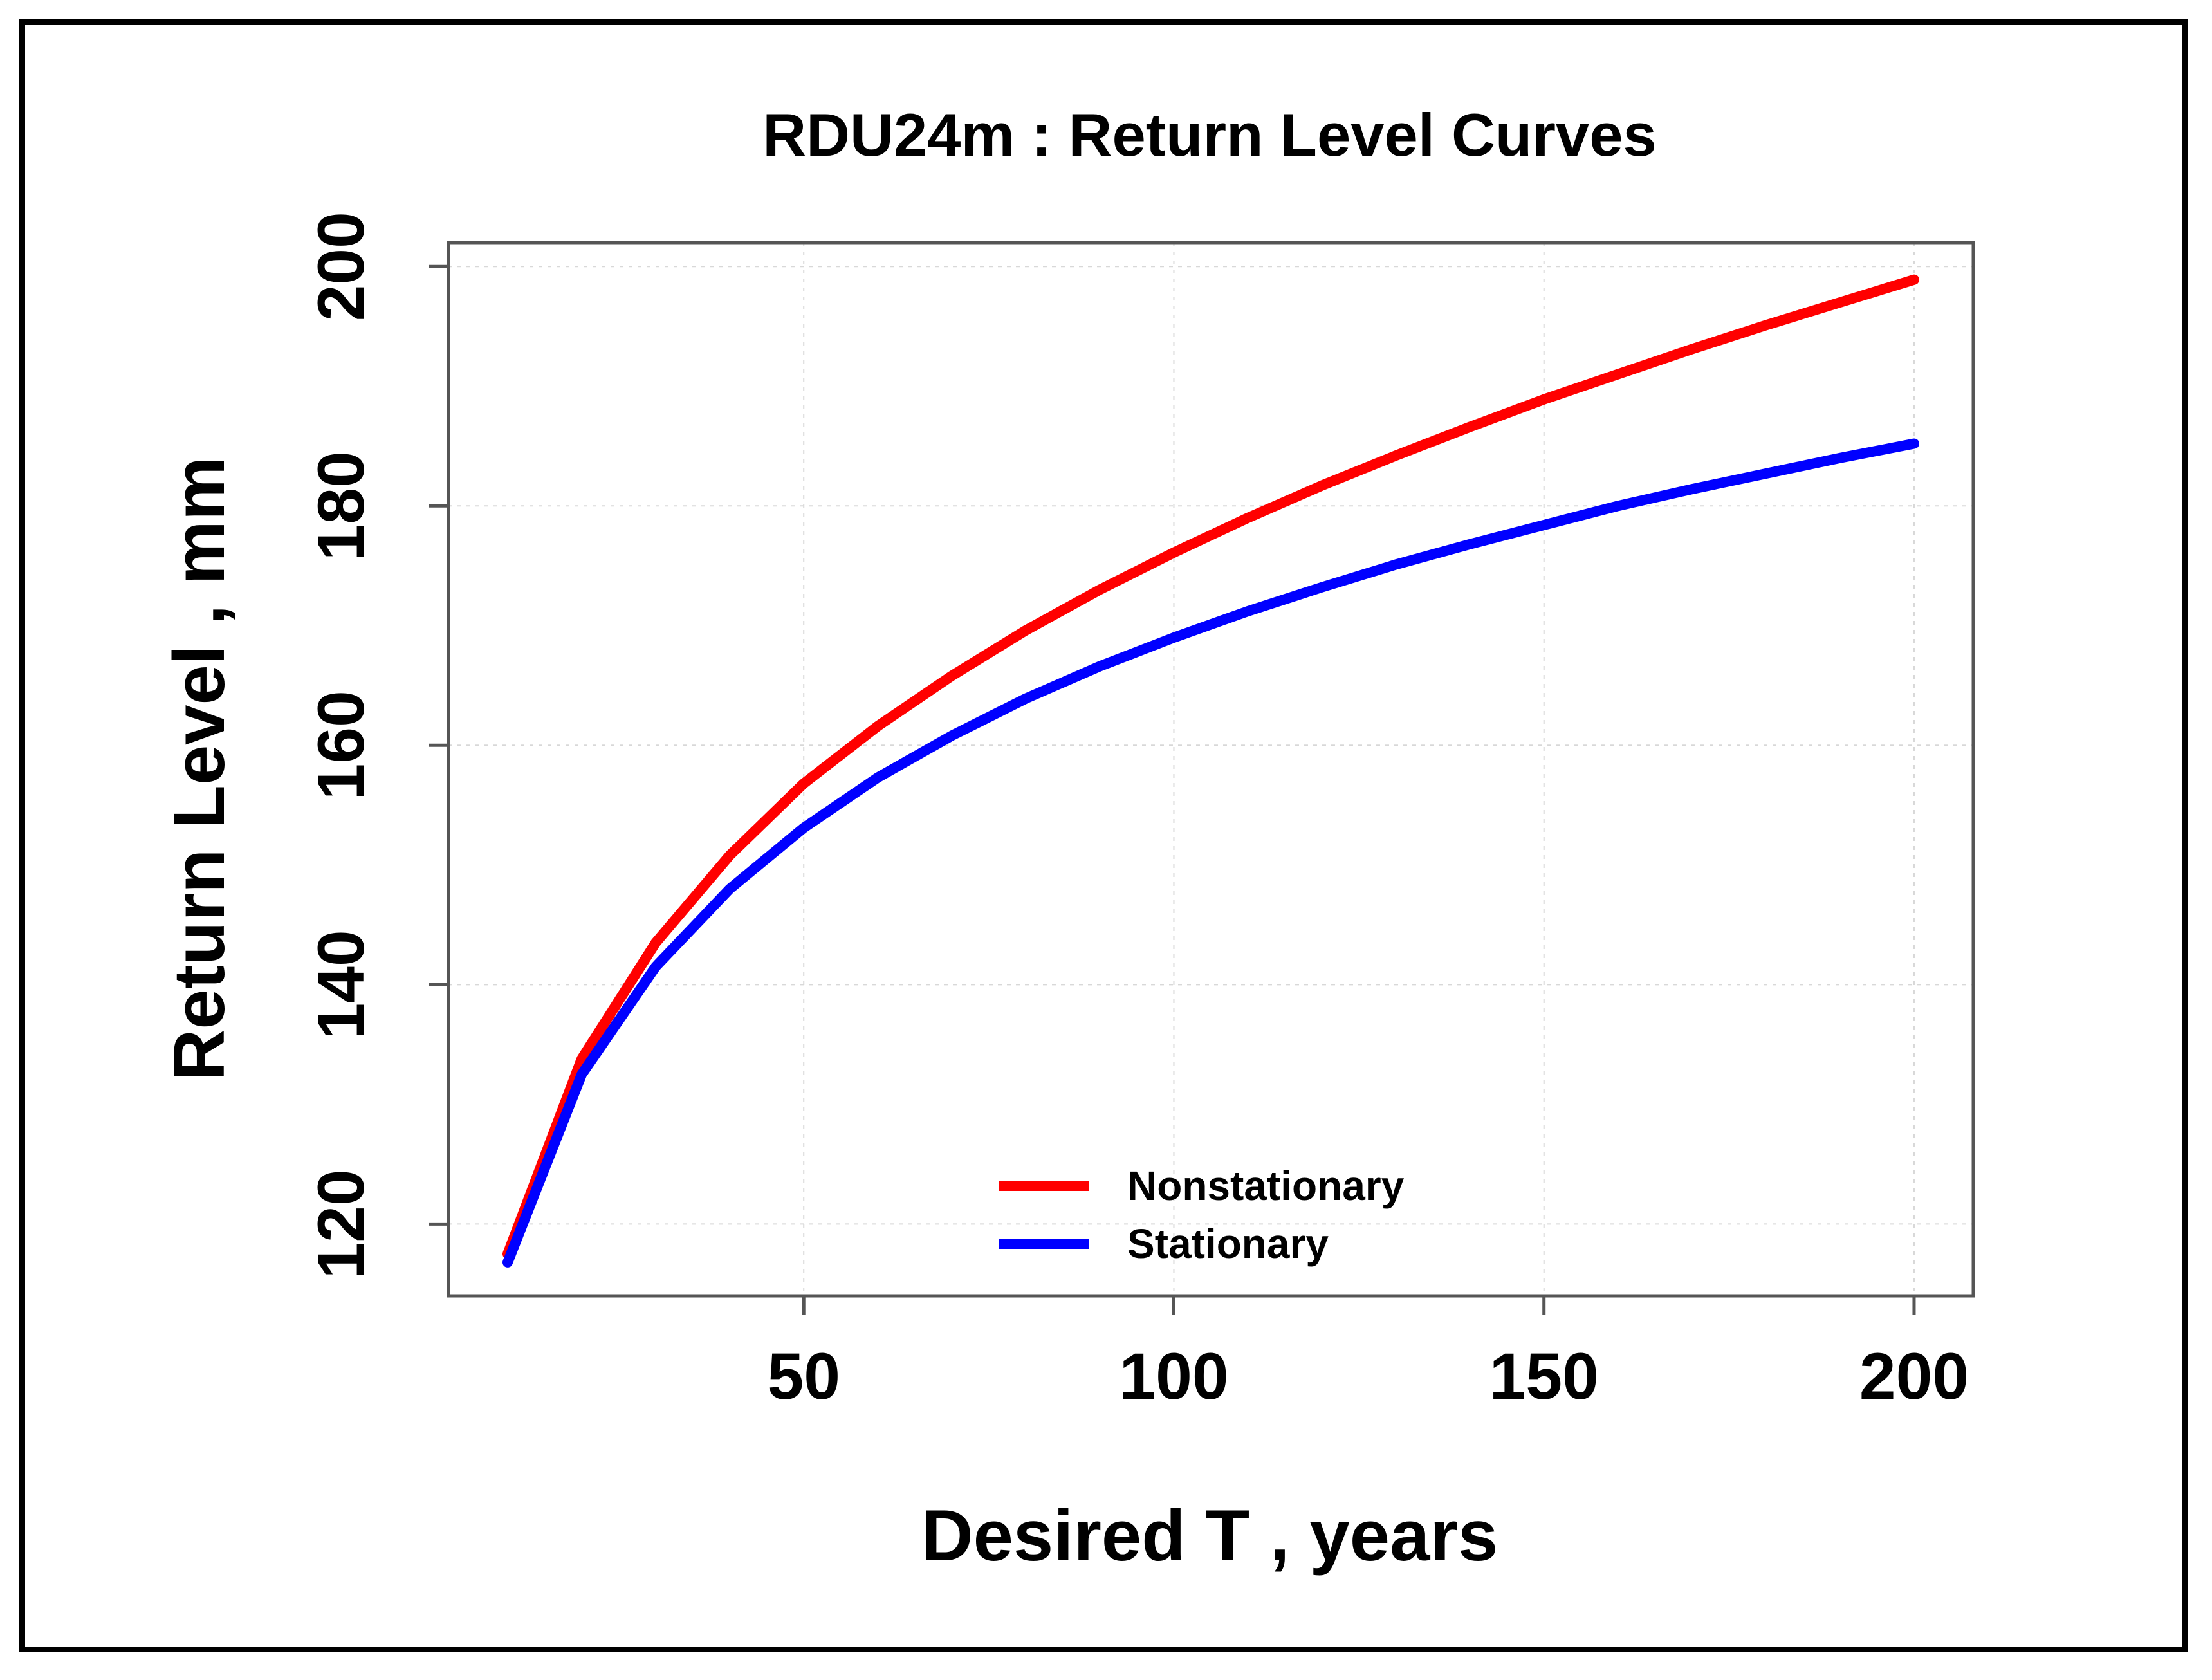  I want to click on x-tick-label: 150, so click(1544, 1376).